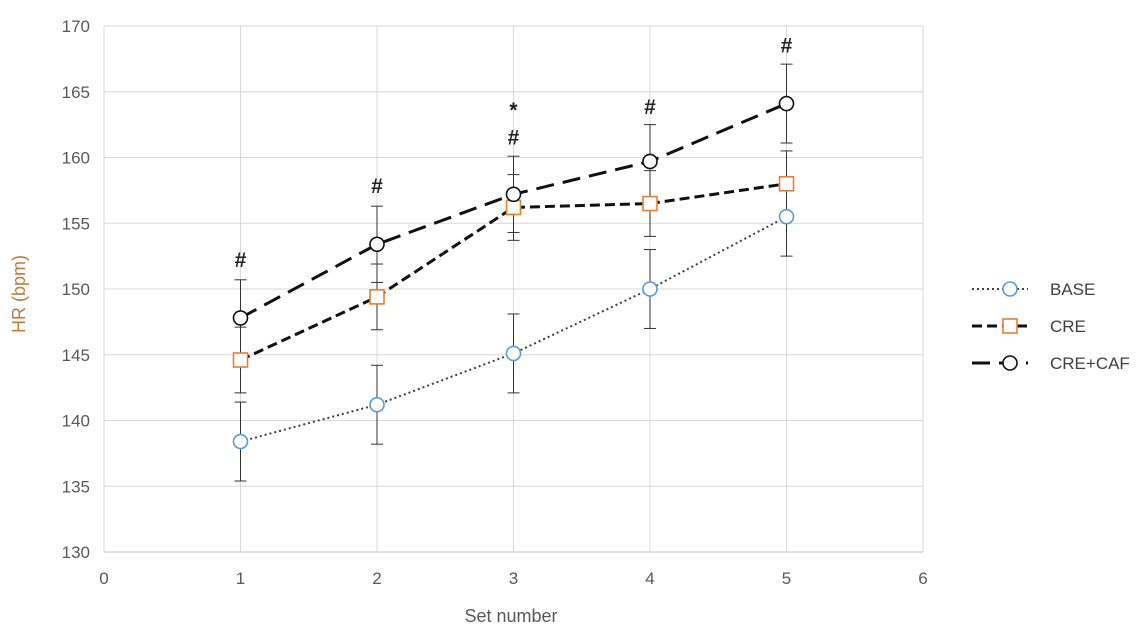 The width and height of the screenshot is (1137, 632). I want to click on y-tick-label: 145, so click(76, 355).